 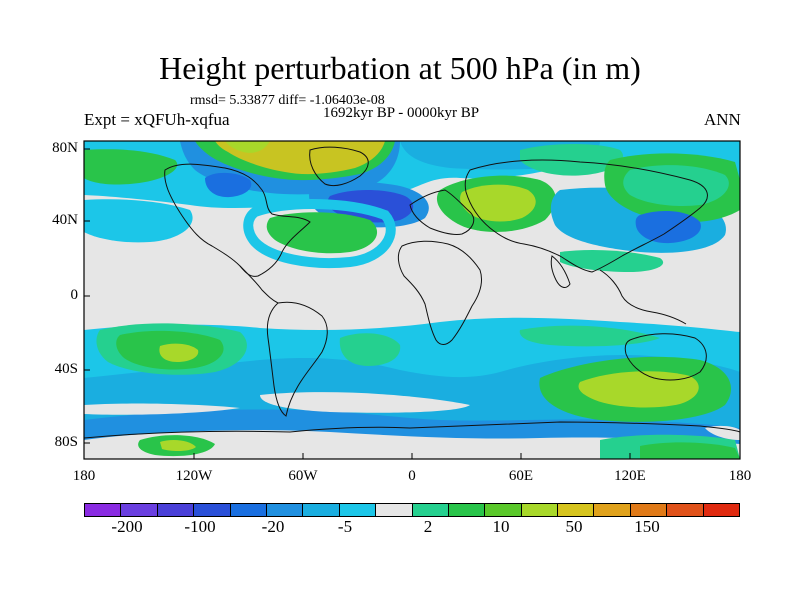 What do you see at coordinates (179, 352) in the screenshot?
I see `contour-south-lime-left` at bounding box center [179, 352].